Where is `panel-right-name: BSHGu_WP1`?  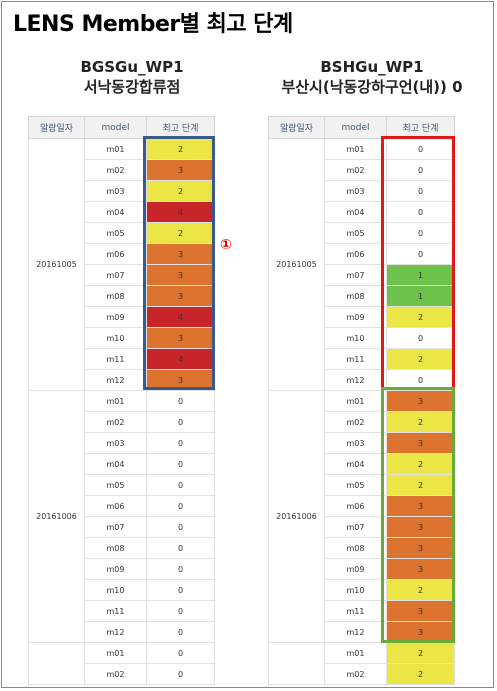 panel-right-name: BSHGu_WP1 is located at coordinates (372, 67).